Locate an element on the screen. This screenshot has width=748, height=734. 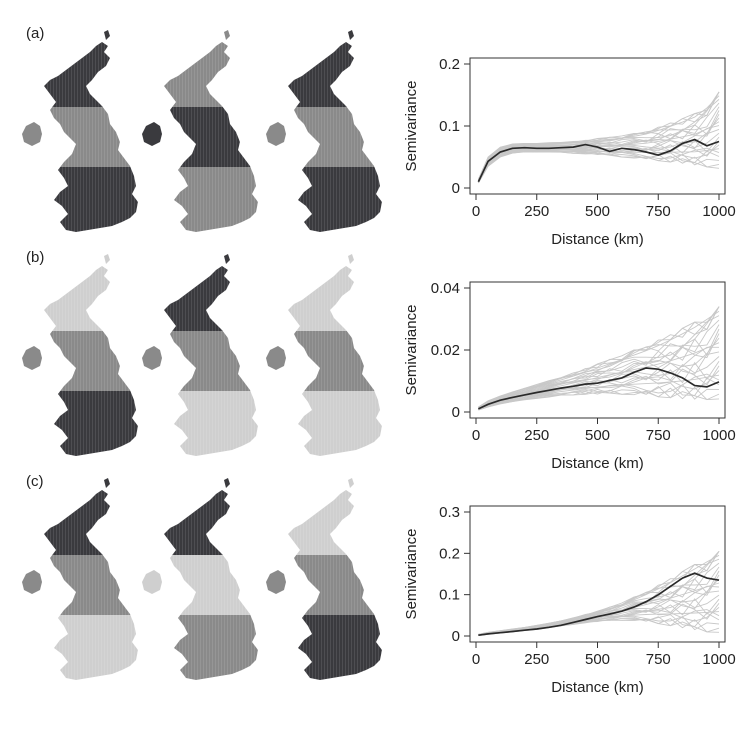
panel-label-b: (b) is located at coordinates (35, 257).